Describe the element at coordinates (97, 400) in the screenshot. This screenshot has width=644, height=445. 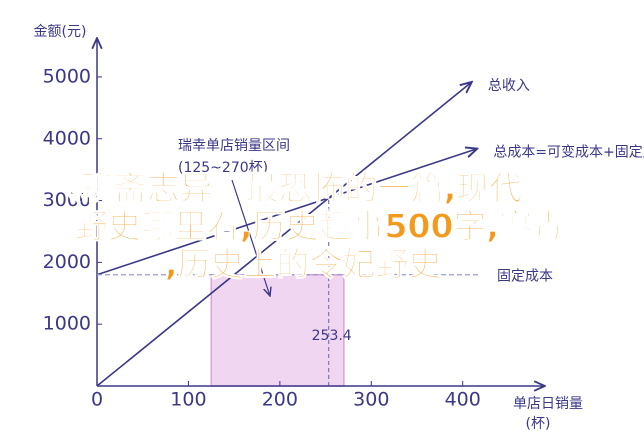
I see `x-tick-label: 0` at that location.